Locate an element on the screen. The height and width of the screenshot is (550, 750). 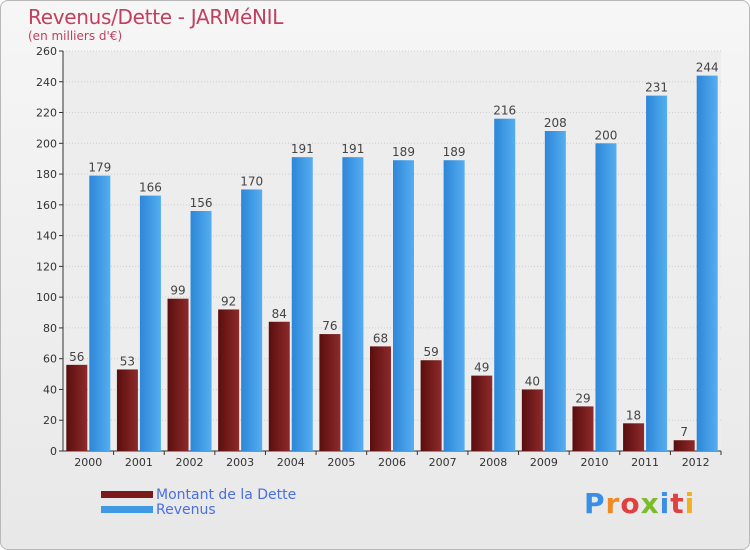
chart-title: Revenus/Dette - JARMéNIL is located at coordinates (156, 17).